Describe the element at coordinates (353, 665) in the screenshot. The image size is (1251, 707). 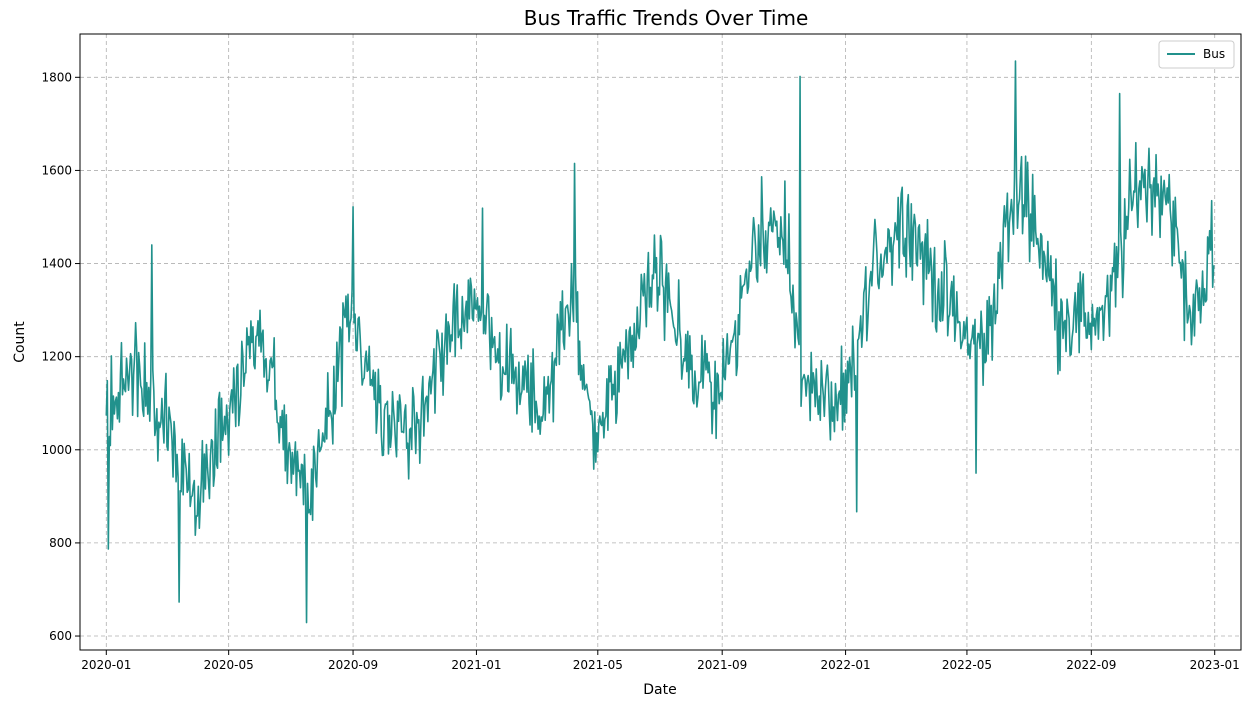
I see `x-tick-label: 2020-09` at that location.